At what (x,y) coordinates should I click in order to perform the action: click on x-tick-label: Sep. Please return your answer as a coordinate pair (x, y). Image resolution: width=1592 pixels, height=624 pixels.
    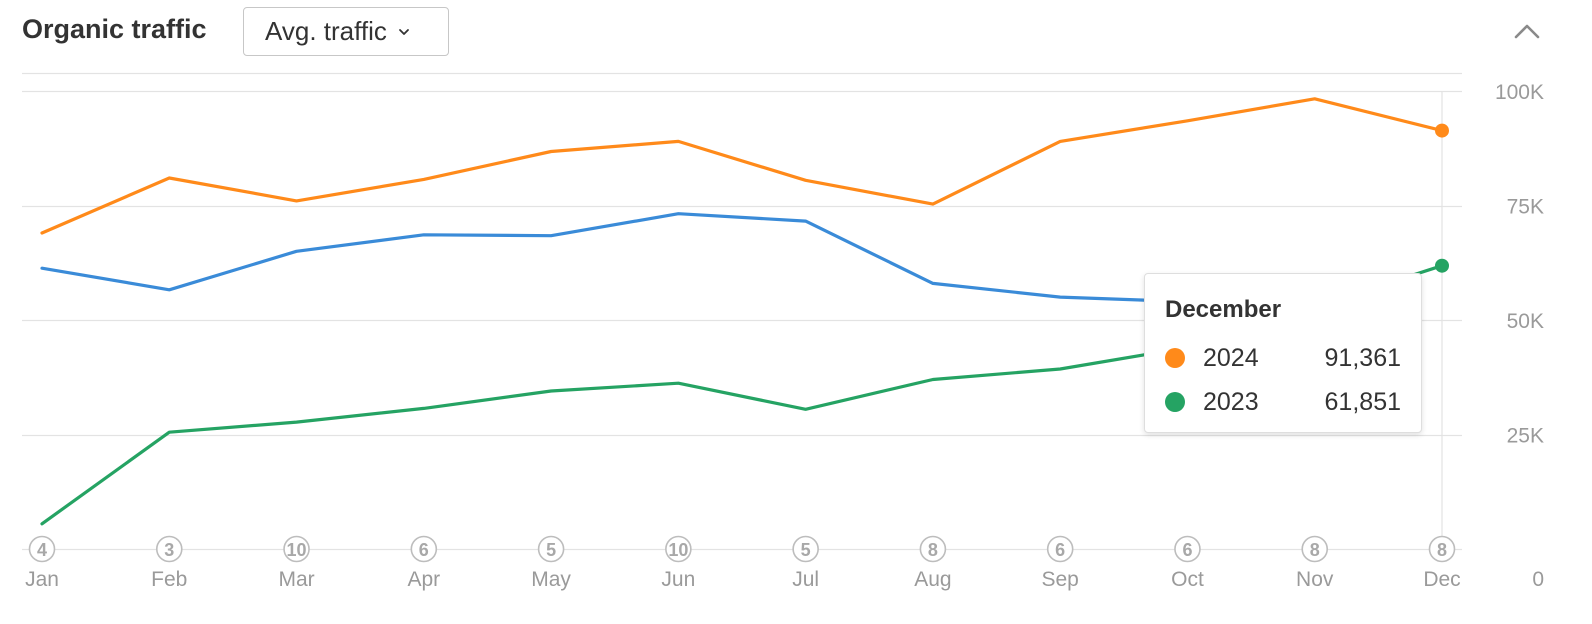
    Looking at the image, I should click on (1059, 579).